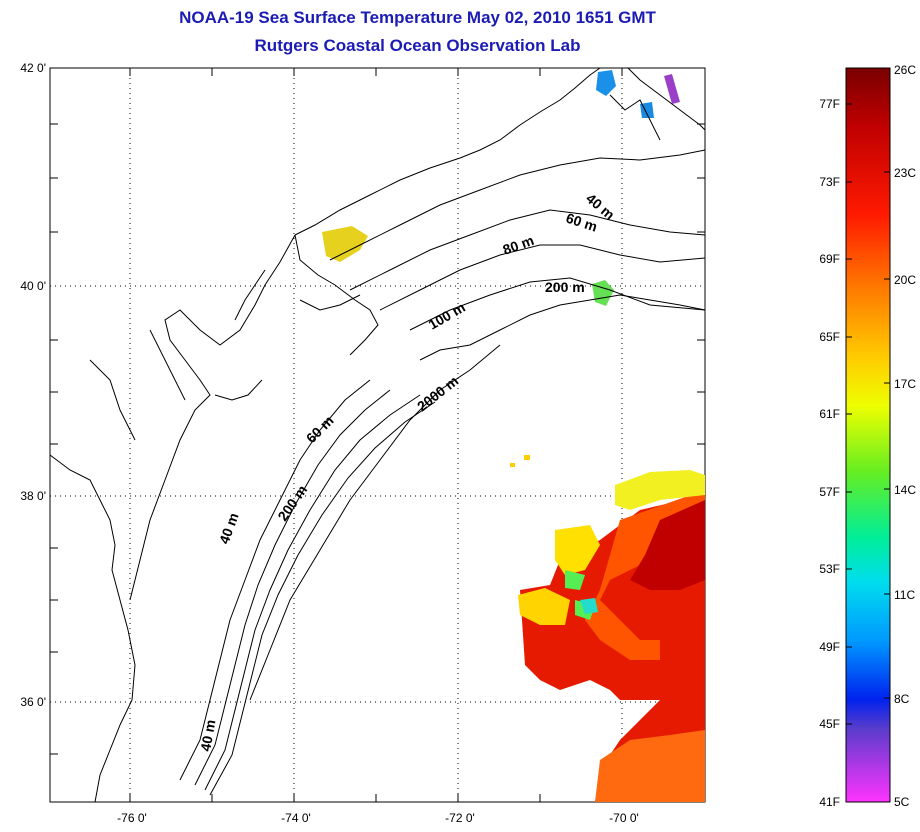 The image size is (920, 832). What do you see at coordinates (520, 461) in the screenshot?
I see `sst-patch-tiny` at bounding box center [520, 461].